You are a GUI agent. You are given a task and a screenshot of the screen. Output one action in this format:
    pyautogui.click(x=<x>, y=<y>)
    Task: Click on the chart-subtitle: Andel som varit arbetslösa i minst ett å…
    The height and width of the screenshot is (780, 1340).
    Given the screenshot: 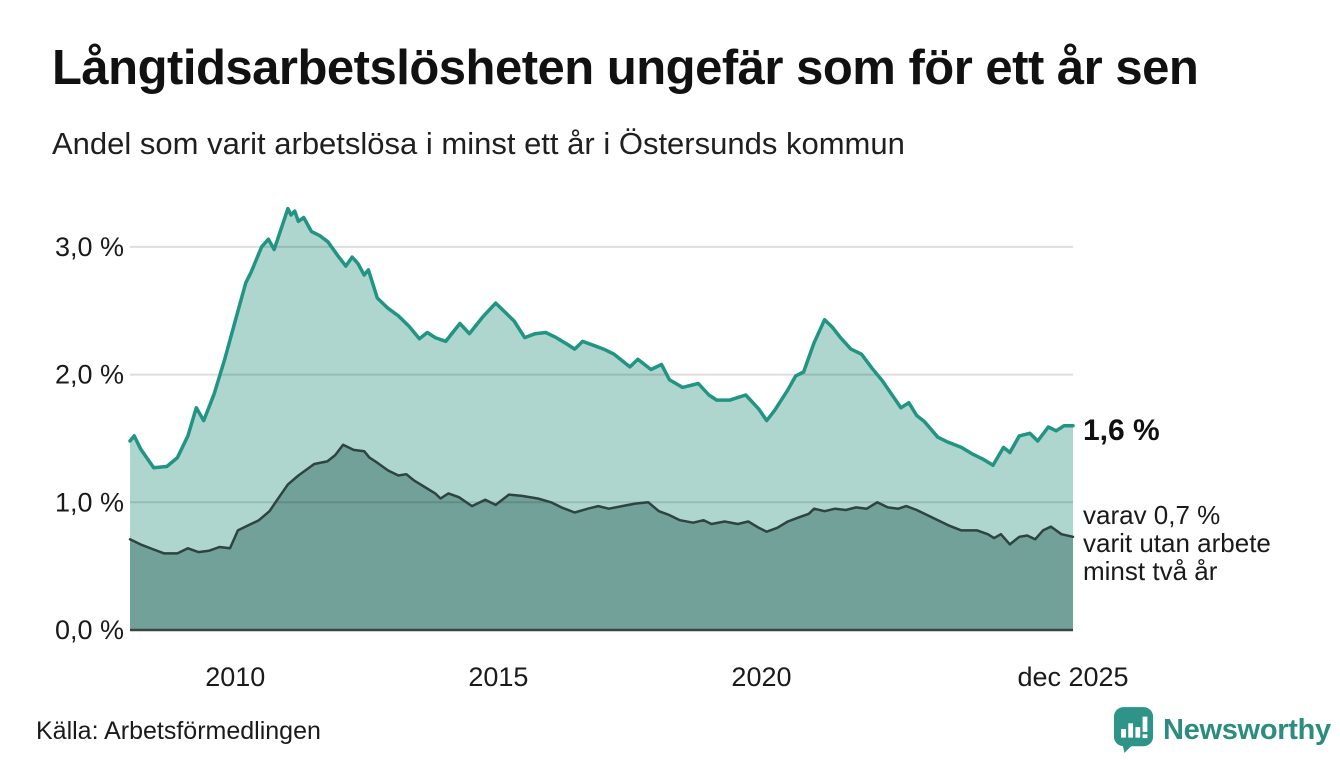 What is the action you would take?
    pyautogui.click(x=478, y=143)
    